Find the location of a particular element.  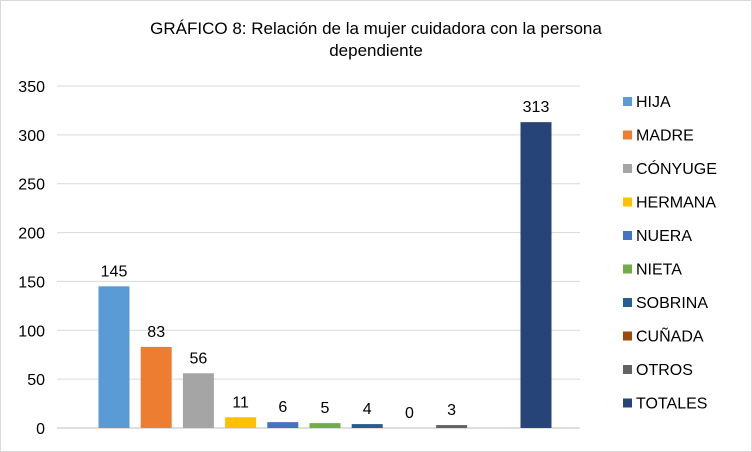

bar-hermana is located at coordinates (241, 422).